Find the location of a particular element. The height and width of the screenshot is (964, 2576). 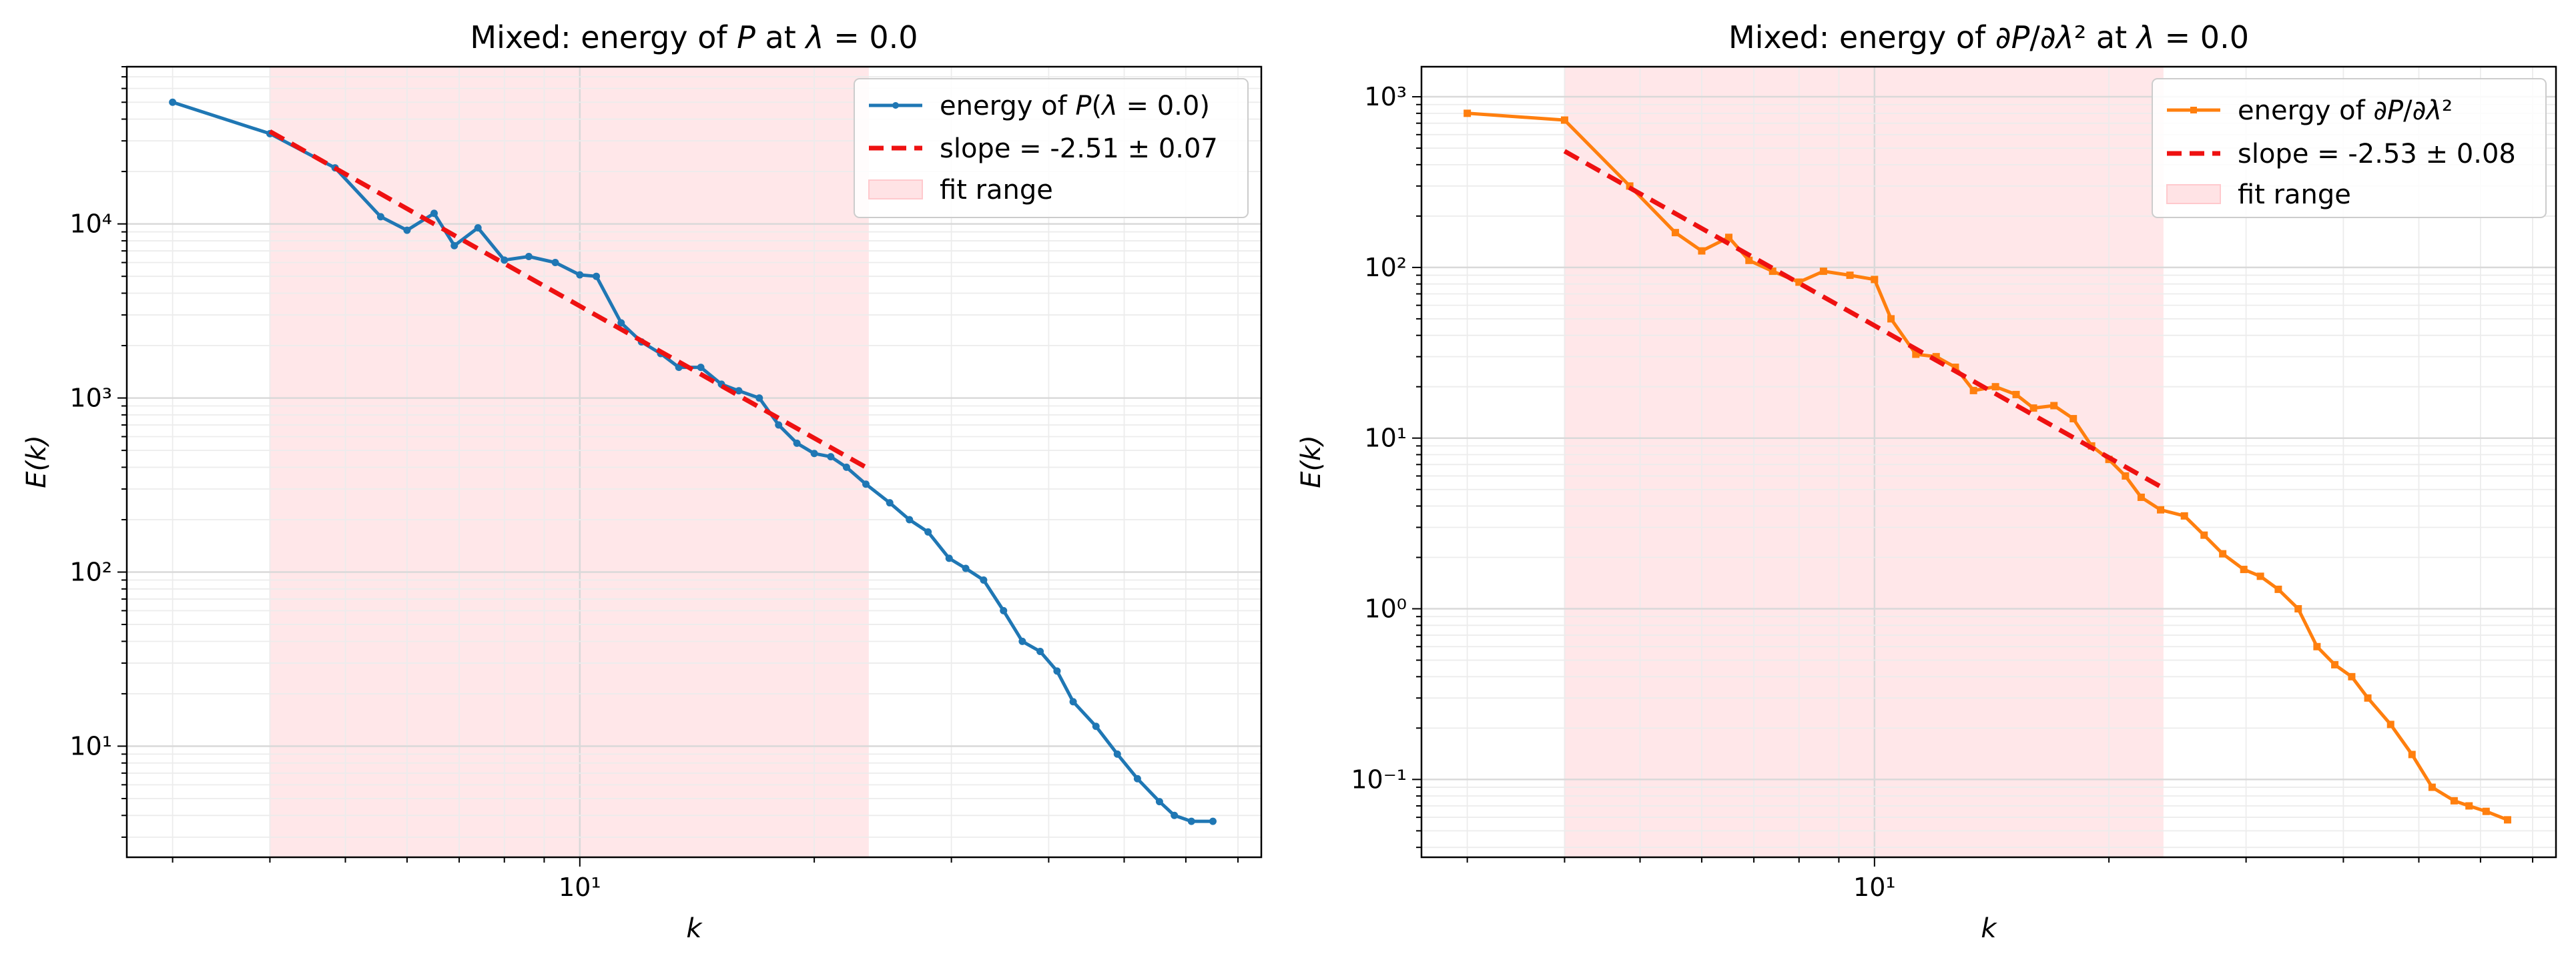

legend-label: energy of P(λ = 0.0) is located at coordinates (1075, 106).